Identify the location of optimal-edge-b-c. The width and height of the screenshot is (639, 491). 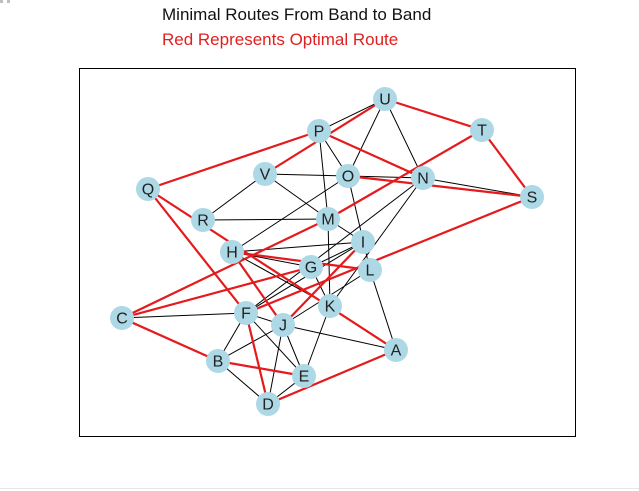
(170, 339).